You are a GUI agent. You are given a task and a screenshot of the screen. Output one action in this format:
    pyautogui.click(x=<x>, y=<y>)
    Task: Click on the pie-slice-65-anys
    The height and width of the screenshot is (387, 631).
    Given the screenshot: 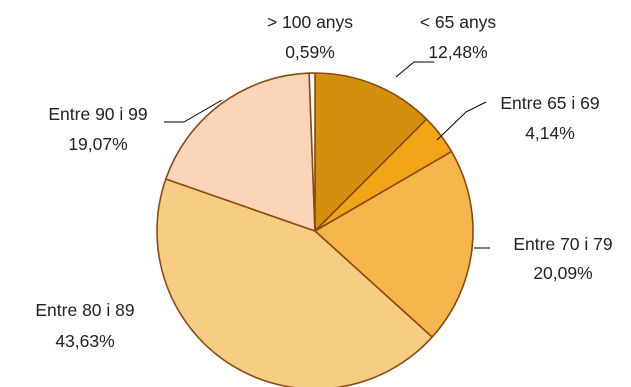 What is the action you would take?
    pyautogui.click(x=371, y=152)
    